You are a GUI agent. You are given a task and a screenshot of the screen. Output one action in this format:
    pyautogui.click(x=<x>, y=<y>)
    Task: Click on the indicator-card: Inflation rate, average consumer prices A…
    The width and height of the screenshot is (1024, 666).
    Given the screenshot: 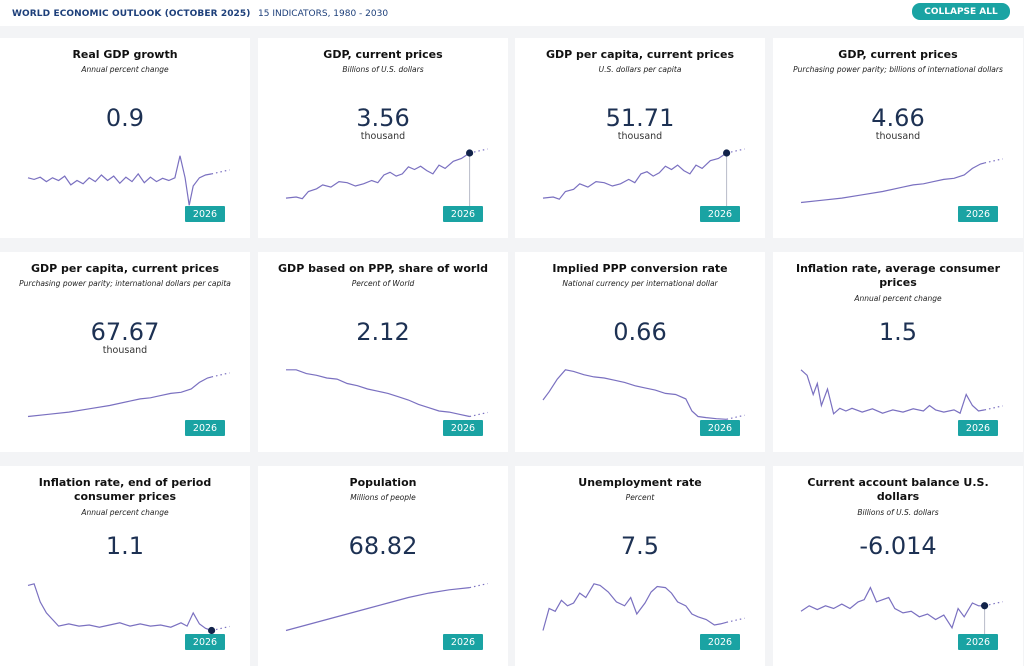 What is the action you would take?
    pyautogui.click(x=898, y=352)
    